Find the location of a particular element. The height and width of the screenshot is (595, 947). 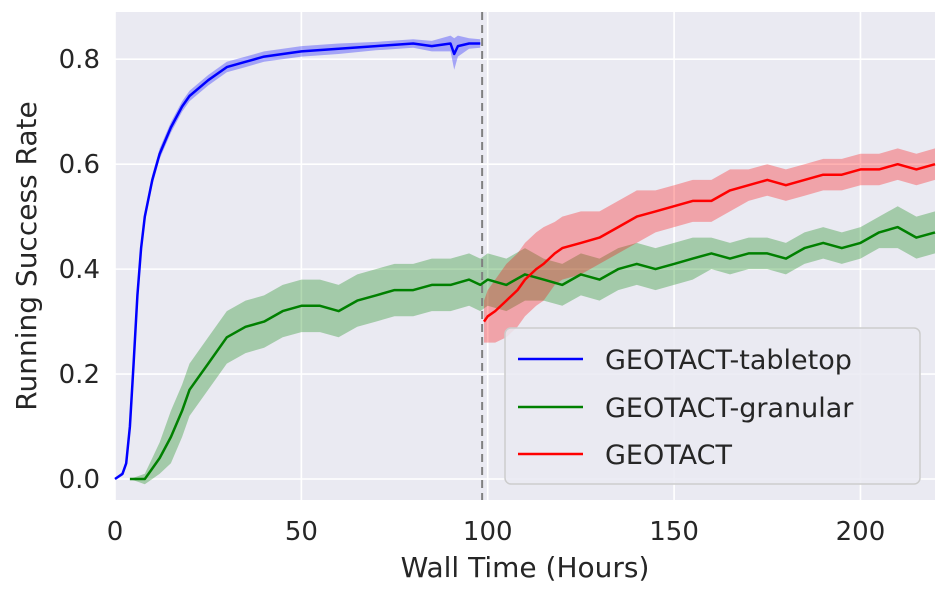

y-axis-label: Running Success Rate is located at coordinates (26, 255).